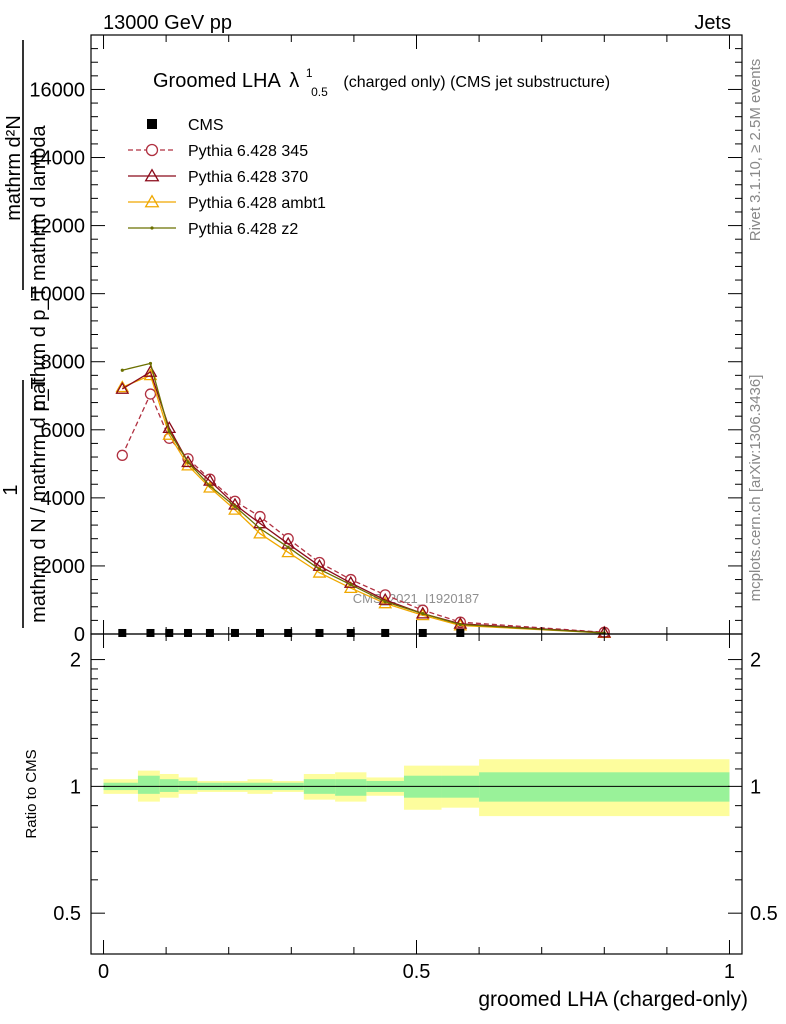 The image size is (786, 1024). Describe the element at coordinates (319, 92) in the screenshot. I see `title-sub: 0.5` at that location.